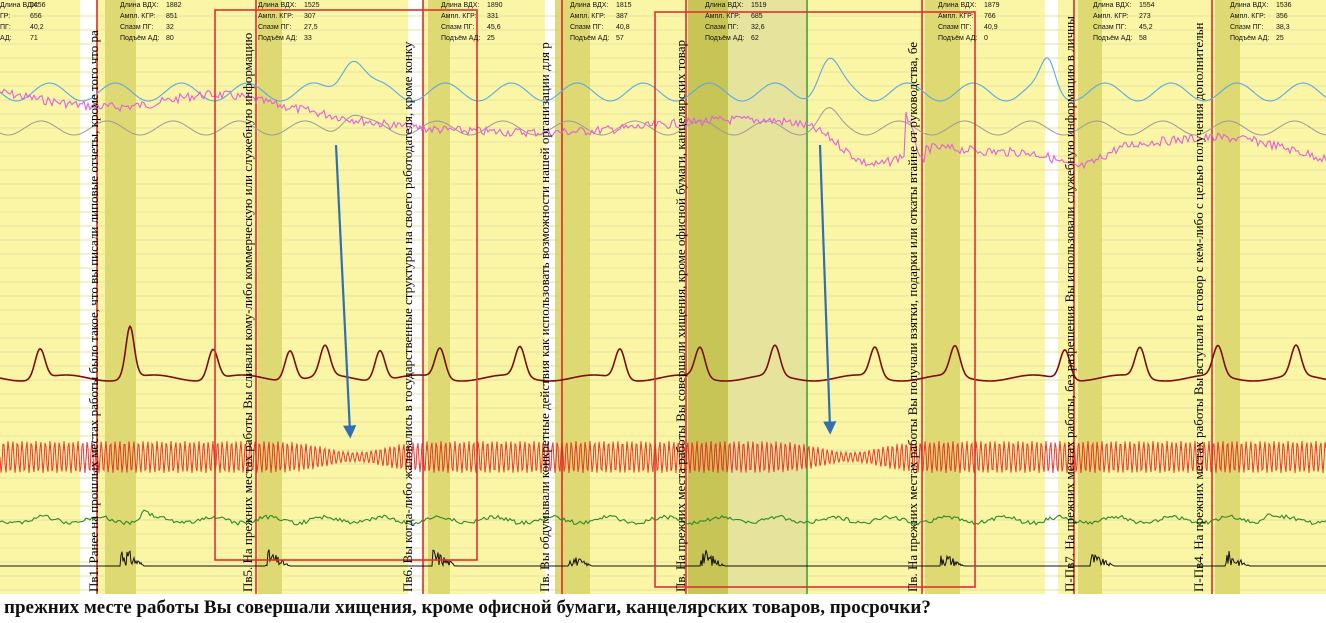  Describe the element at coordinates (759, 5) in the screenshot. I see `stat-value: 1519` at that location.